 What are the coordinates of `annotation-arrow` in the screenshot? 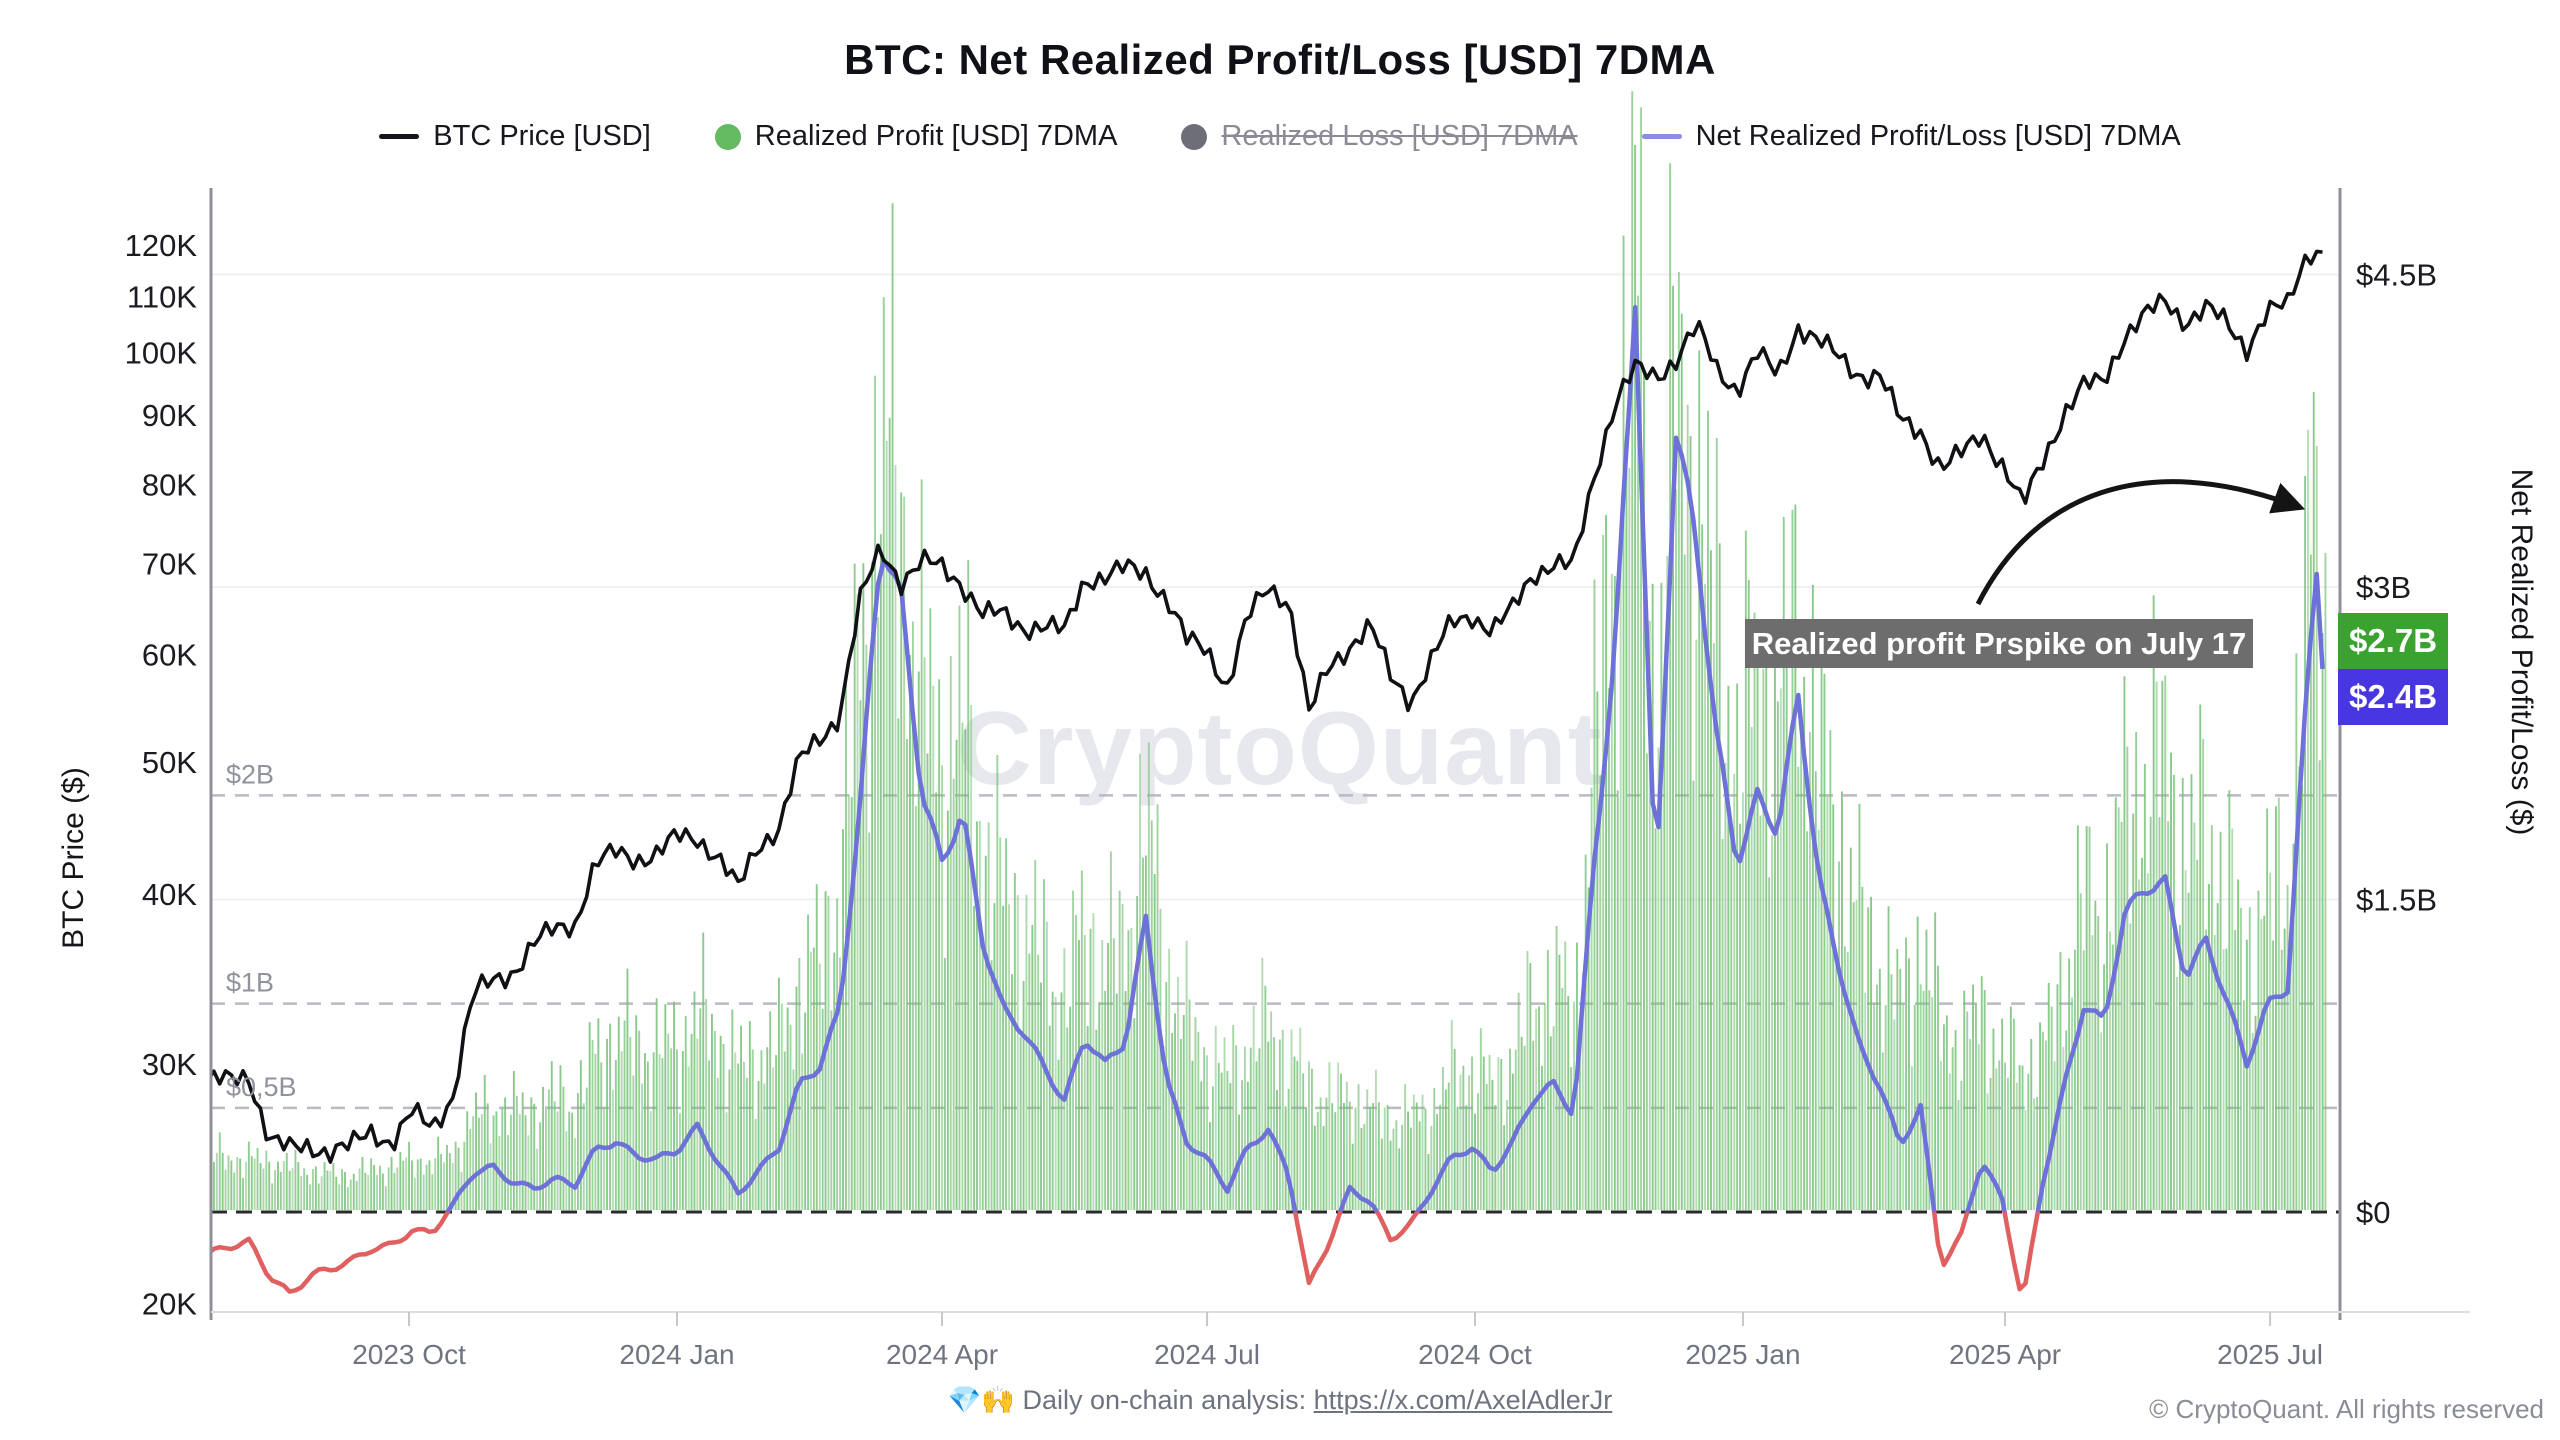 It's located at (2140, 542).